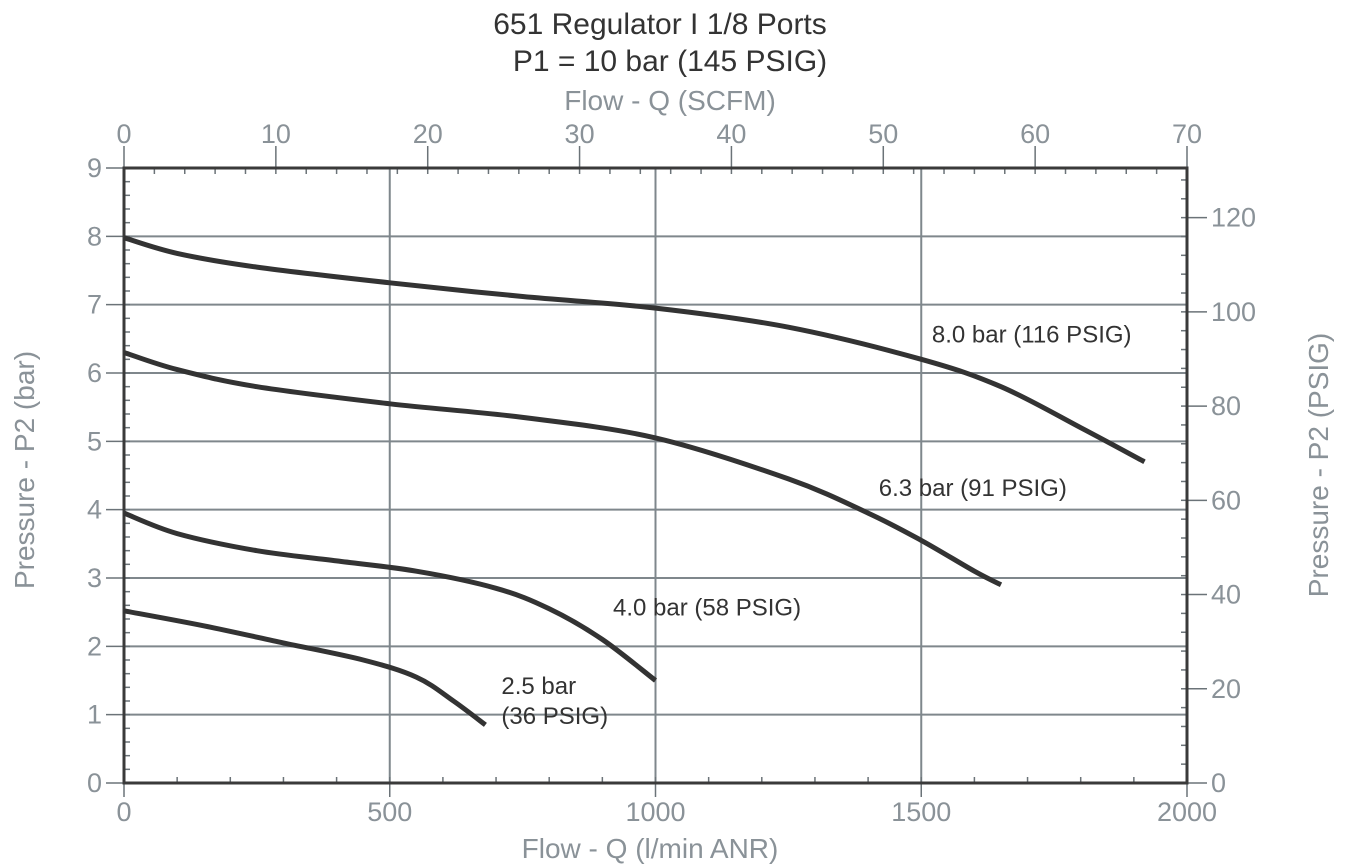  I want to click on right-tick-label-6: 120, so click(1233, 218).